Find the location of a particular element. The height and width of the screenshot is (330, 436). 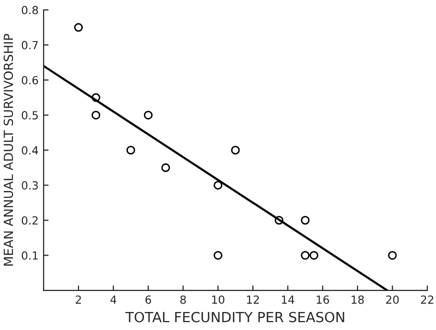

y-axis-title: MEAN ANNUAL ADULT SURVIVORSHIP is located at coordinates (9, 150).